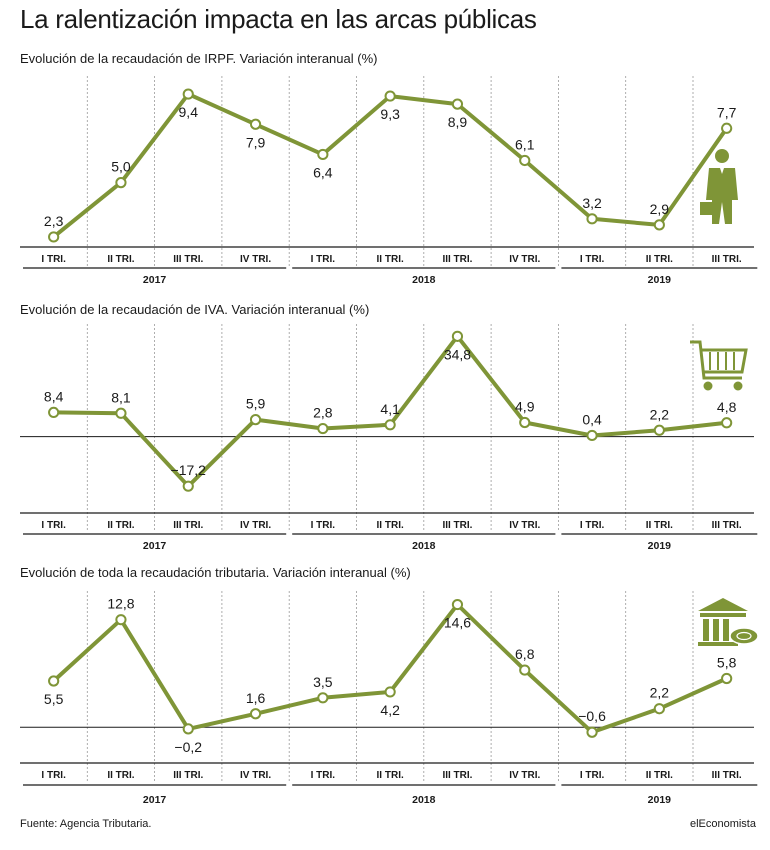  What do you see at coordinates (189, 470) in the screenshot?
I see `data-label: −17,2` at bounding box center [189, 470].